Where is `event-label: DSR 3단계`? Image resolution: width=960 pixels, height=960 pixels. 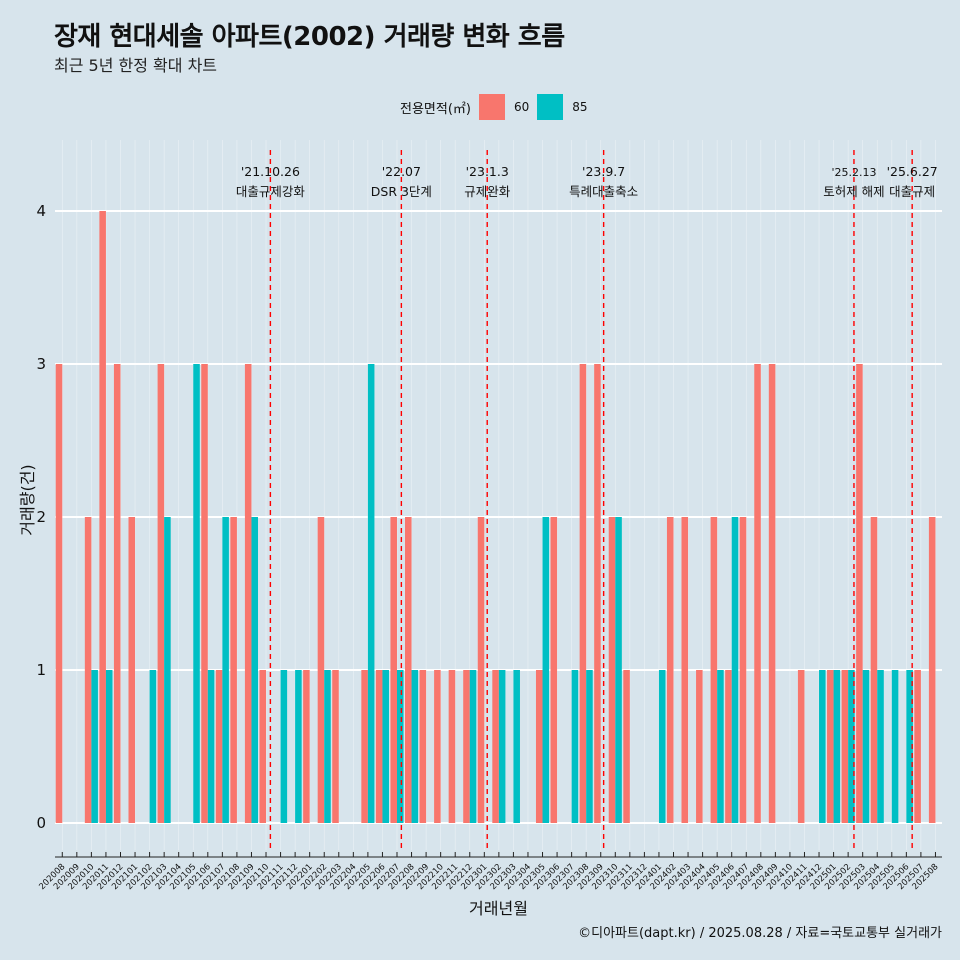 event-label: DSR 3단계 is located at coordinates (401, 191).